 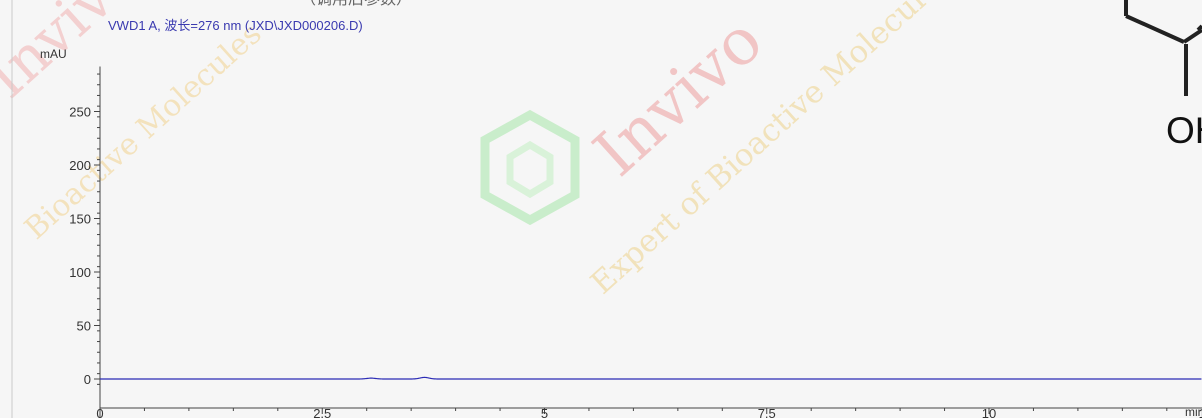 What do you see at coordinates (530, 167) in the screenshot?
I see `watermark-logo` at bounding box center [530, 167].